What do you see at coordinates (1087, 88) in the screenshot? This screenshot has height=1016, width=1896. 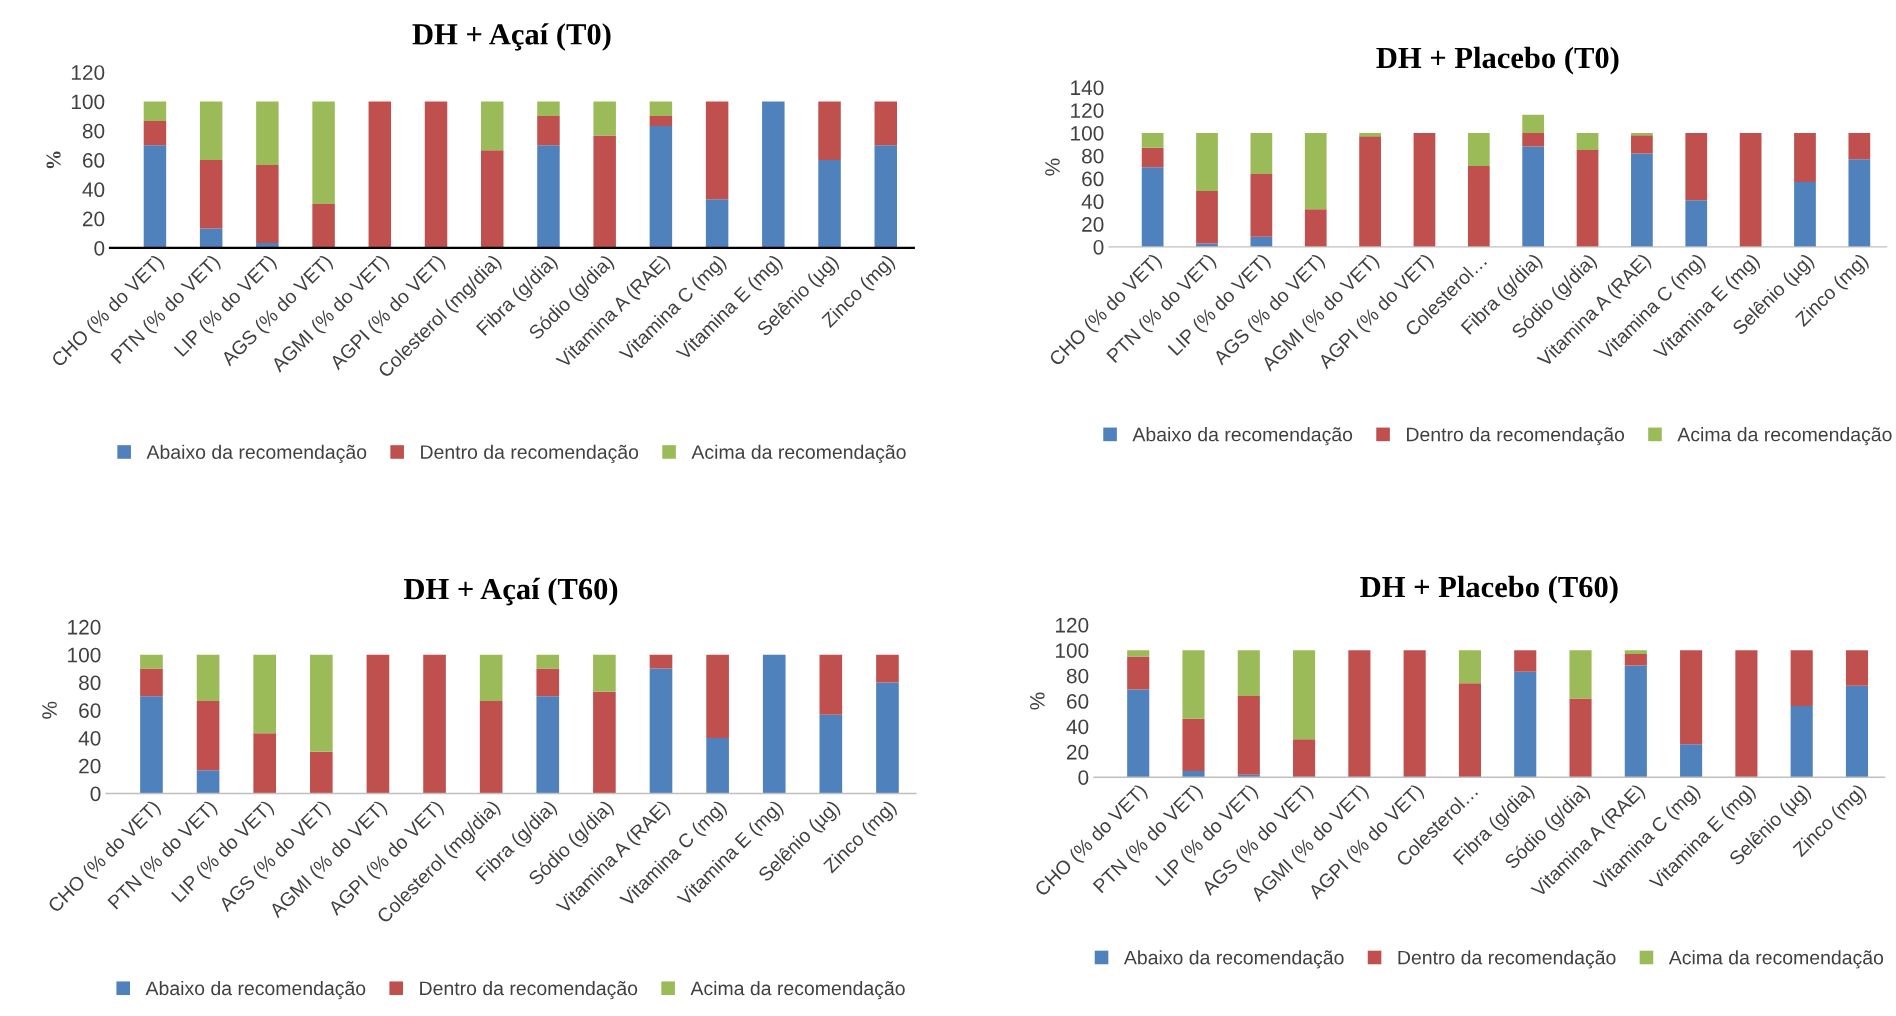 I see `y-tick-label: 140` at bounding box center [1087, 88].